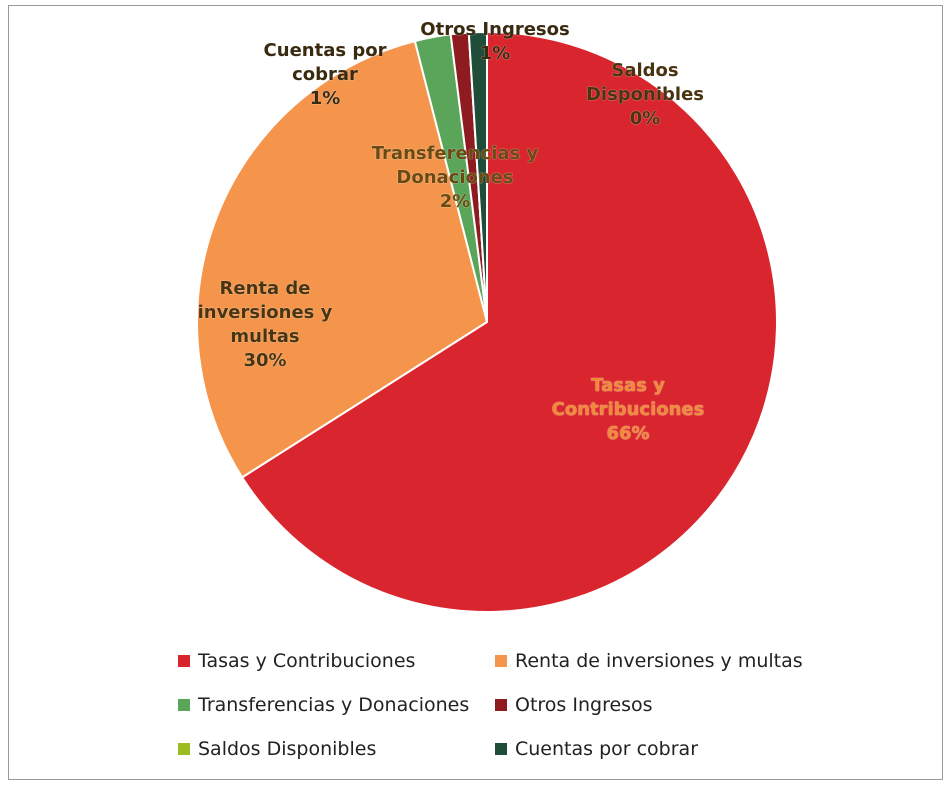 The image size is (950, 786). What do you see at coordinates (495, 29) in the screenshot?
I see `data-label-name: Otros Ingresos` at bounding box center [495, 29].